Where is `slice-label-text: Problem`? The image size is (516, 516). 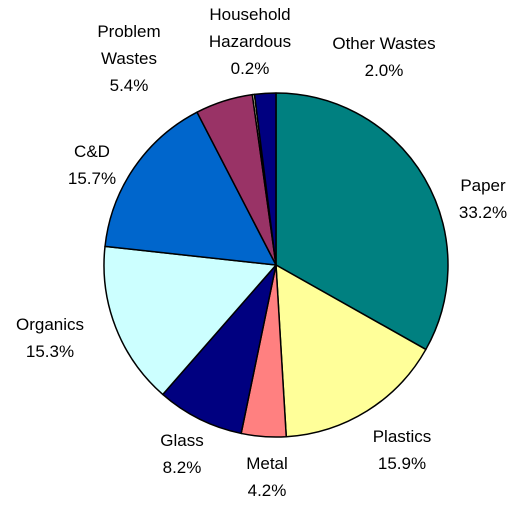 slice-label-text: Problem is located at coordinates (128, 31).